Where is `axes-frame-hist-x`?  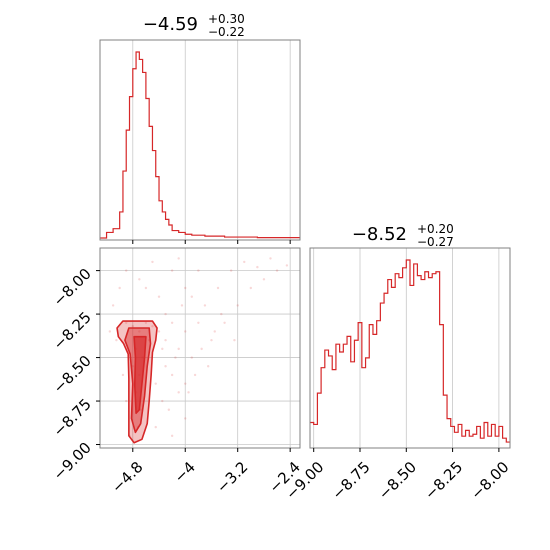
axes-frame-hist-x is located at coordinates (200, 140).